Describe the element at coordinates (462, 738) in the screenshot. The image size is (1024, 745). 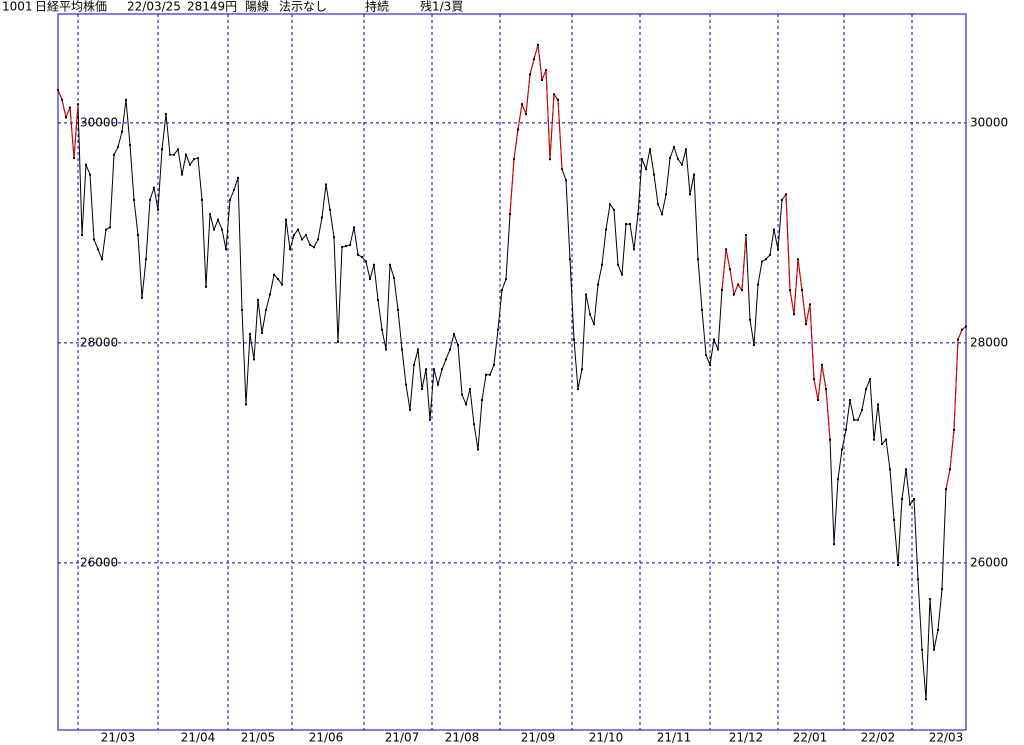
I see `x-tick-label: 21/08` at that location.